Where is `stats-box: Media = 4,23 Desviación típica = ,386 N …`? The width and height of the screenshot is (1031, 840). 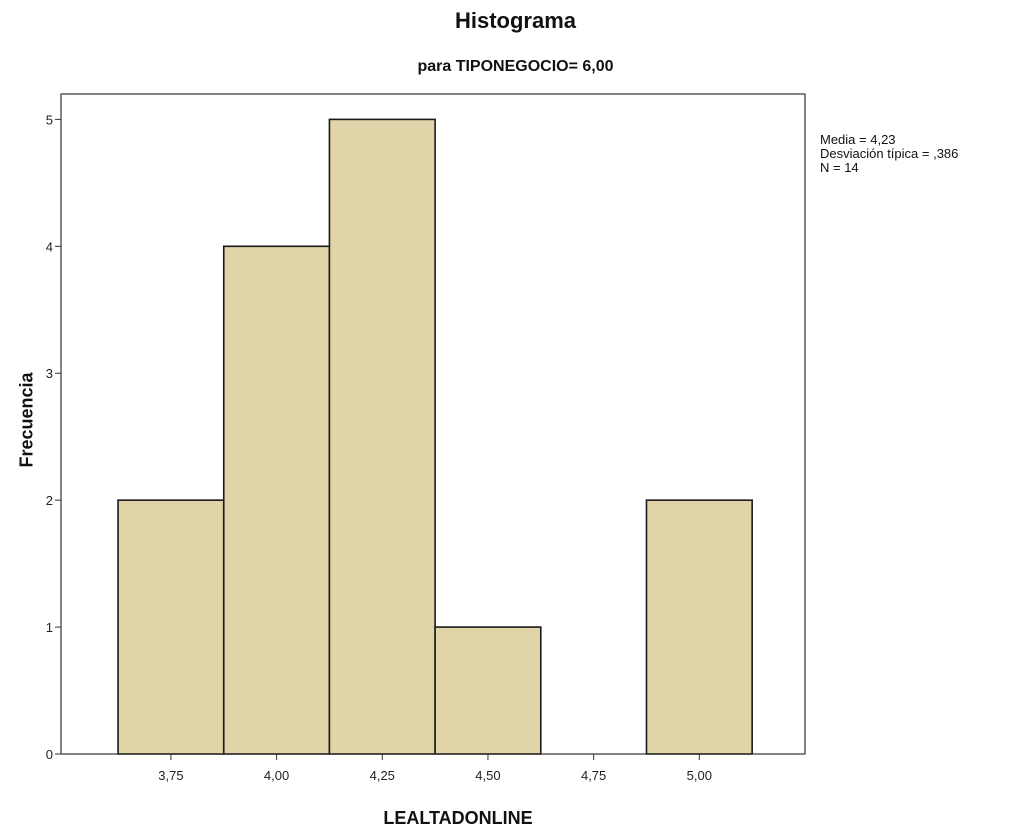
stats-box: Media = 4,23 Desviación típica = ,386 N … is located at coordinates (889, 154).